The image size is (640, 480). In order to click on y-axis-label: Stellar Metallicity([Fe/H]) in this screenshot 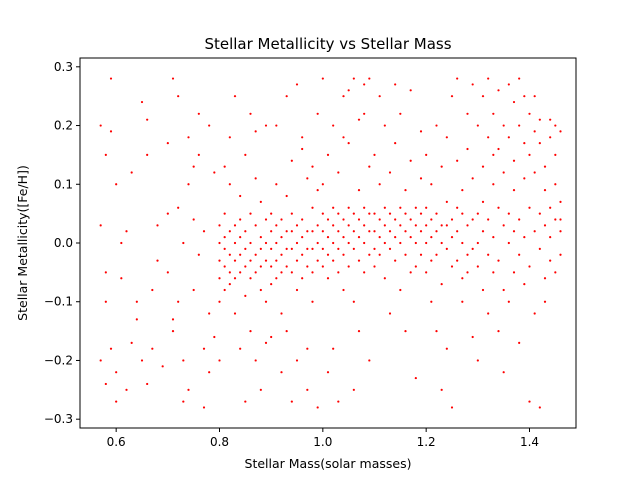, I will do `click(22, 243)`.